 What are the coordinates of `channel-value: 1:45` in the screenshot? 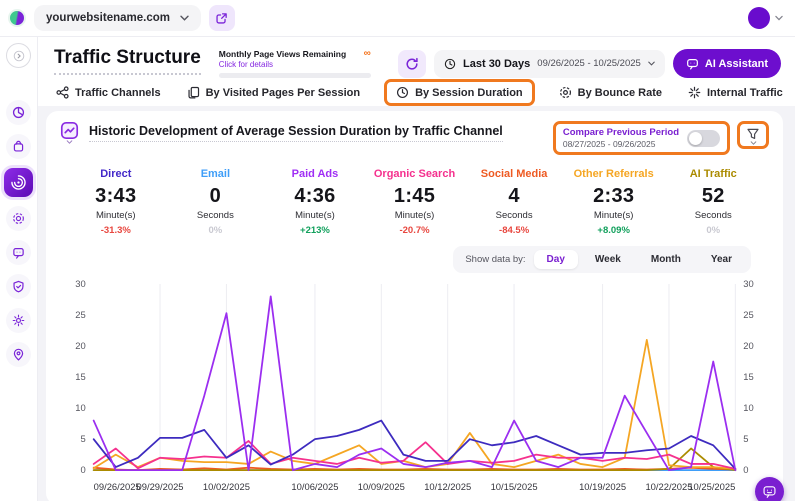 It's located at (414, 196).